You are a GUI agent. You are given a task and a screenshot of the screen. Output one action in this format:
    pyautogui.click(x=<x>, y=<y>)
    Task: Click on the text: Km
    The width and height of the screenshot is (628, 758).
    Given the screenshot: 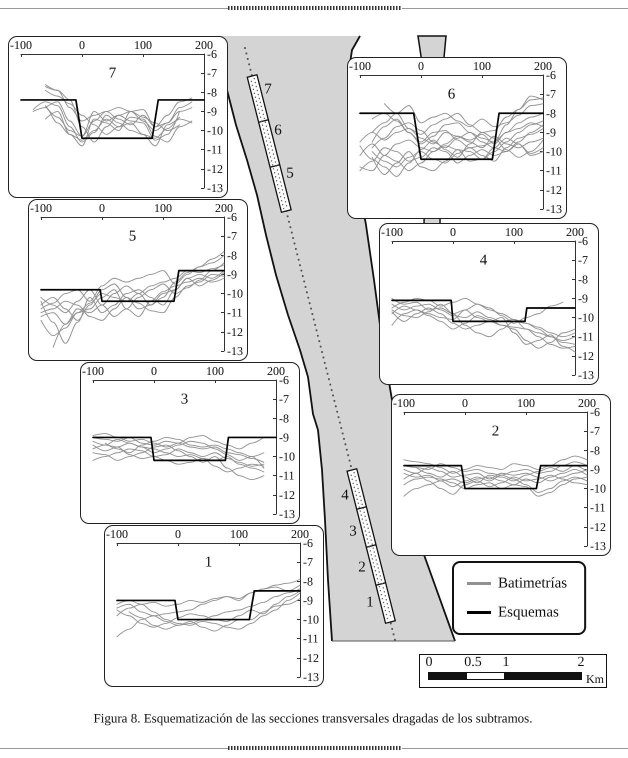 What is the action you would take?
    pyautogui.click(x=595, y=679)
    